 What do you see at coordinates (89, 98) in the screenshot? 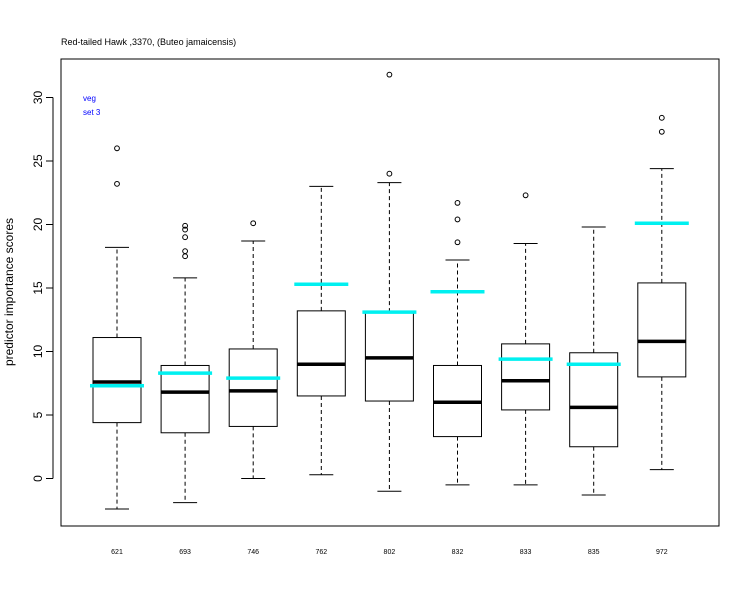
I see `legend-label-veg: veg` at bounding box center [89, 98].